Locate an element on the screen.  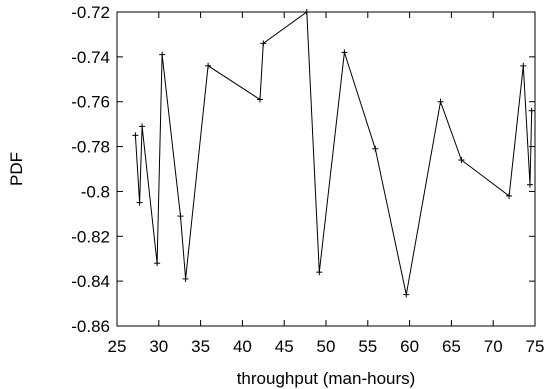
x-tick-label: 45 is located at coordinates (284, 346).